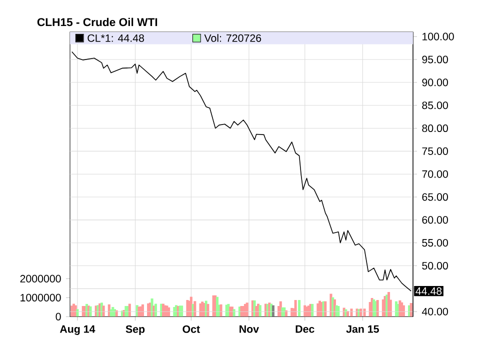 Image resolution: width=494 pixels, height=346 pixels. Describe the element at coordinates (429, 291) in the screenshot. I see `annotation: 44.48` at that location.